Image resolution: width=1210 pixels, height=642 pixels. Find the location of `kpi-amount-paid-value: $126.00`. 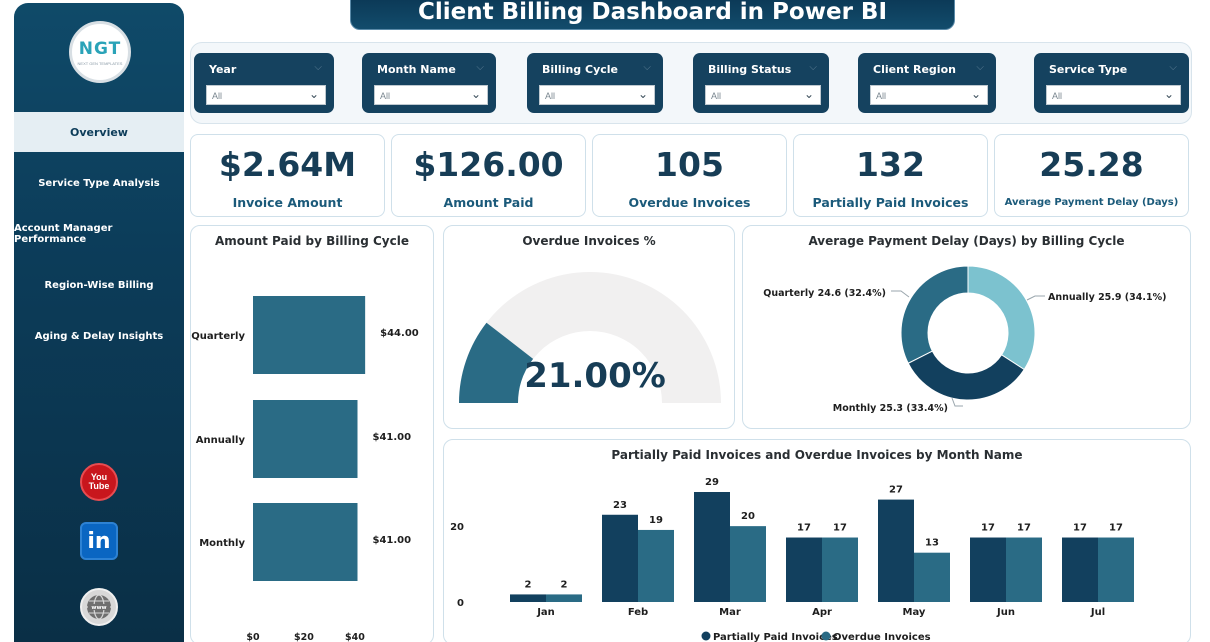

kpi-amount-paid-value: $126.00 is located at coordinates (488, 164).